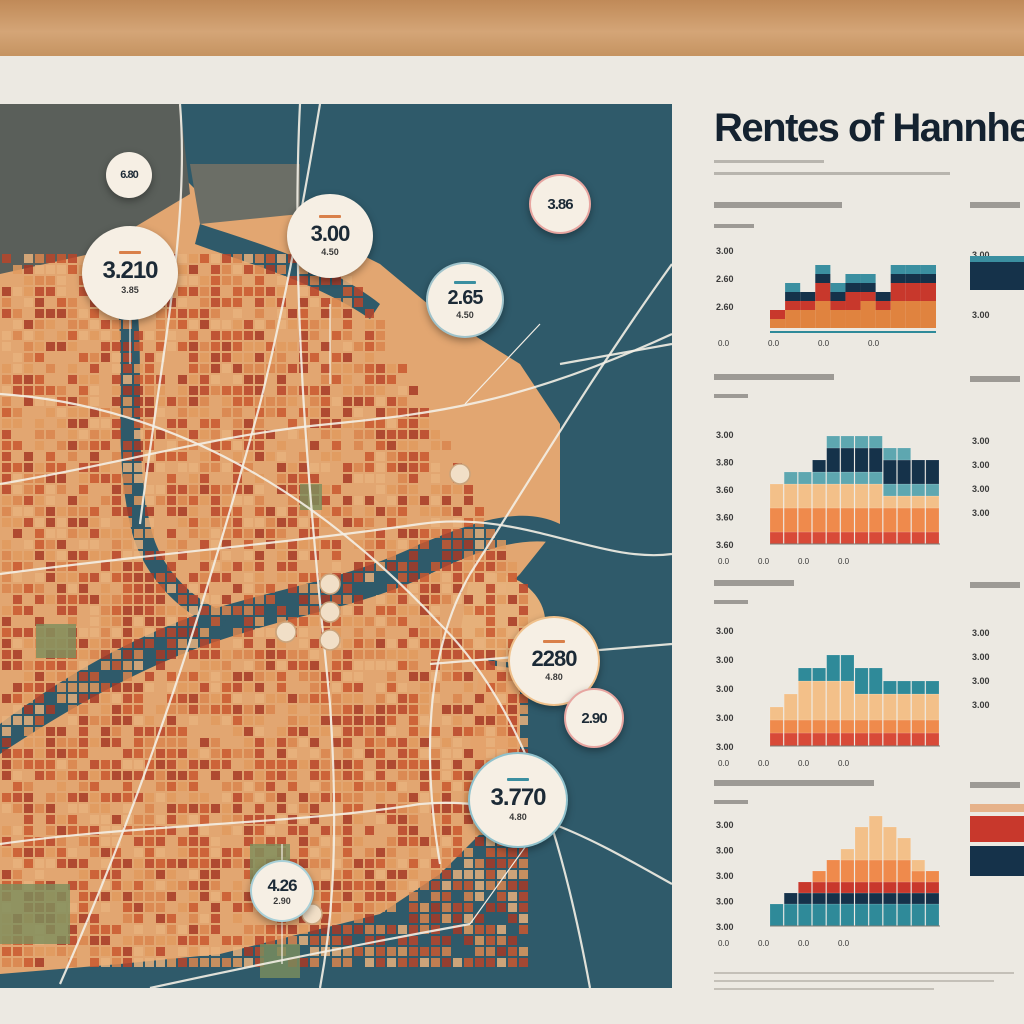 This screenshot has width=1024, height=1024. What do you see at coordinates (804, 763) in the screenshot?
I see `x-tick-label: 0.0` at bounding box center [804, 763].